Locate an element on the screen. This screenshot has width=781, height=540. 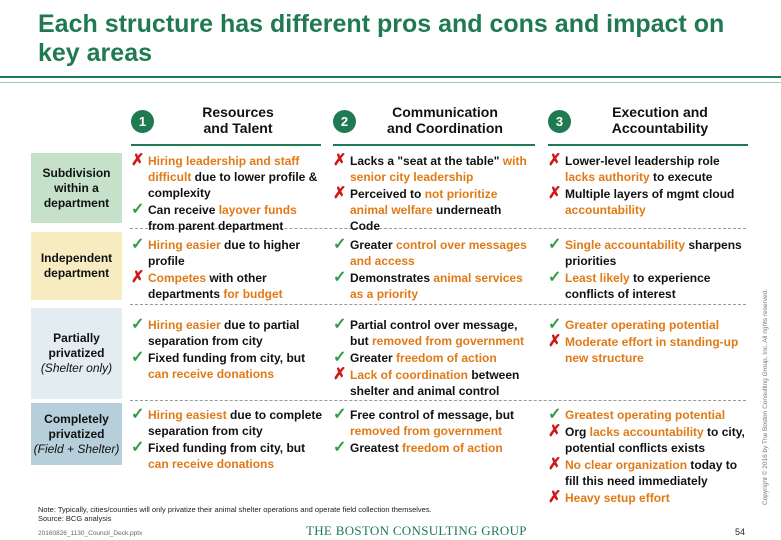
item-highlight: accountability is located at coordinates (605, 210).